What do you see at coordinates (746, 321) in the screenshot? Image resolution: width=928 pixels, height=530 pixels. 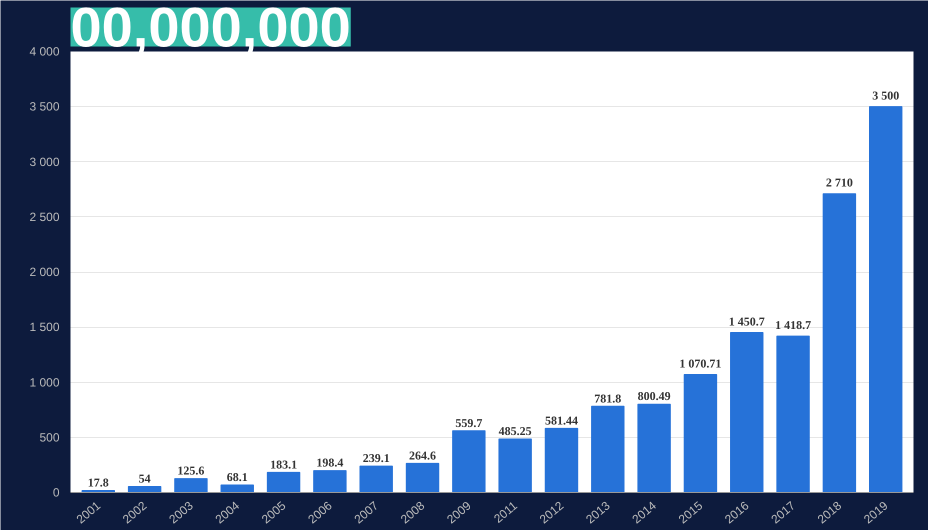 I see `data-label: 1 450.7` at bounding box center [746, 321].